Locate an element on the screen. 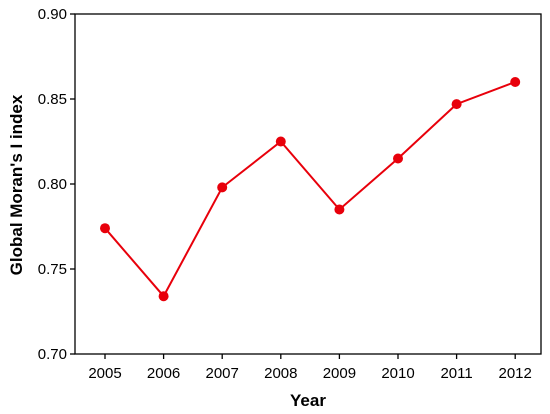 This screenshot has height=414, width=550. x-axis-title: Year is located at coordinates (308, 400).